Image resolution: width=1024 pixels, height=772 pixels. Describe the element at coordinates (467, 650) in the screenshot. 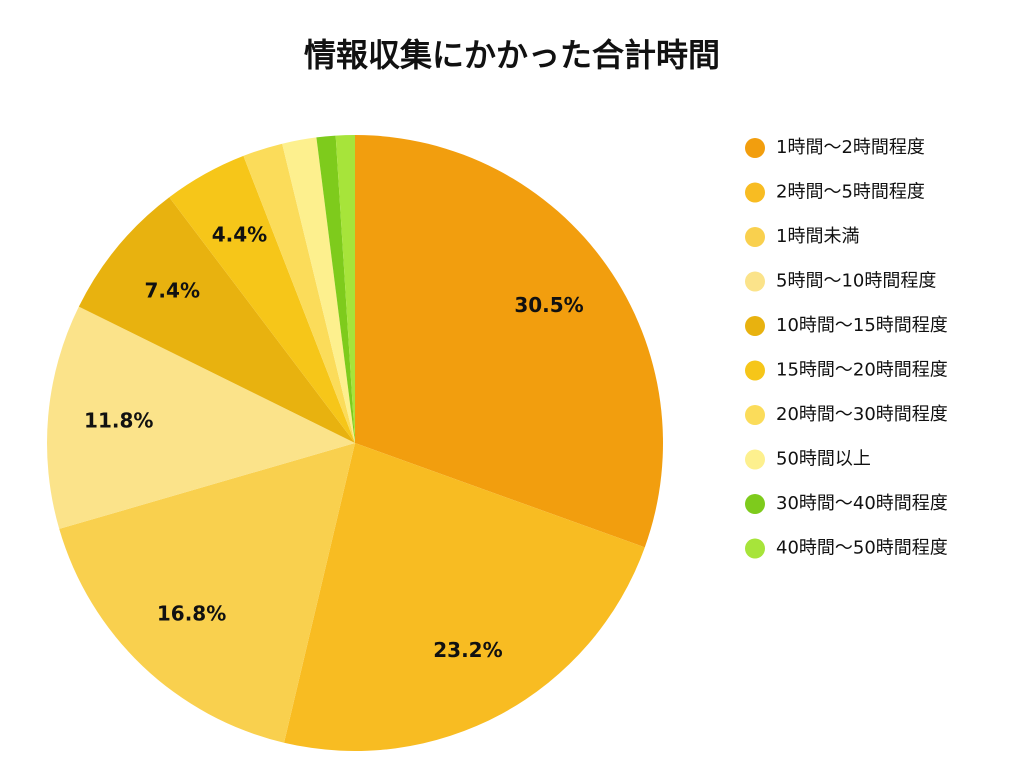

I see `value-label: 23.2%` at that location.